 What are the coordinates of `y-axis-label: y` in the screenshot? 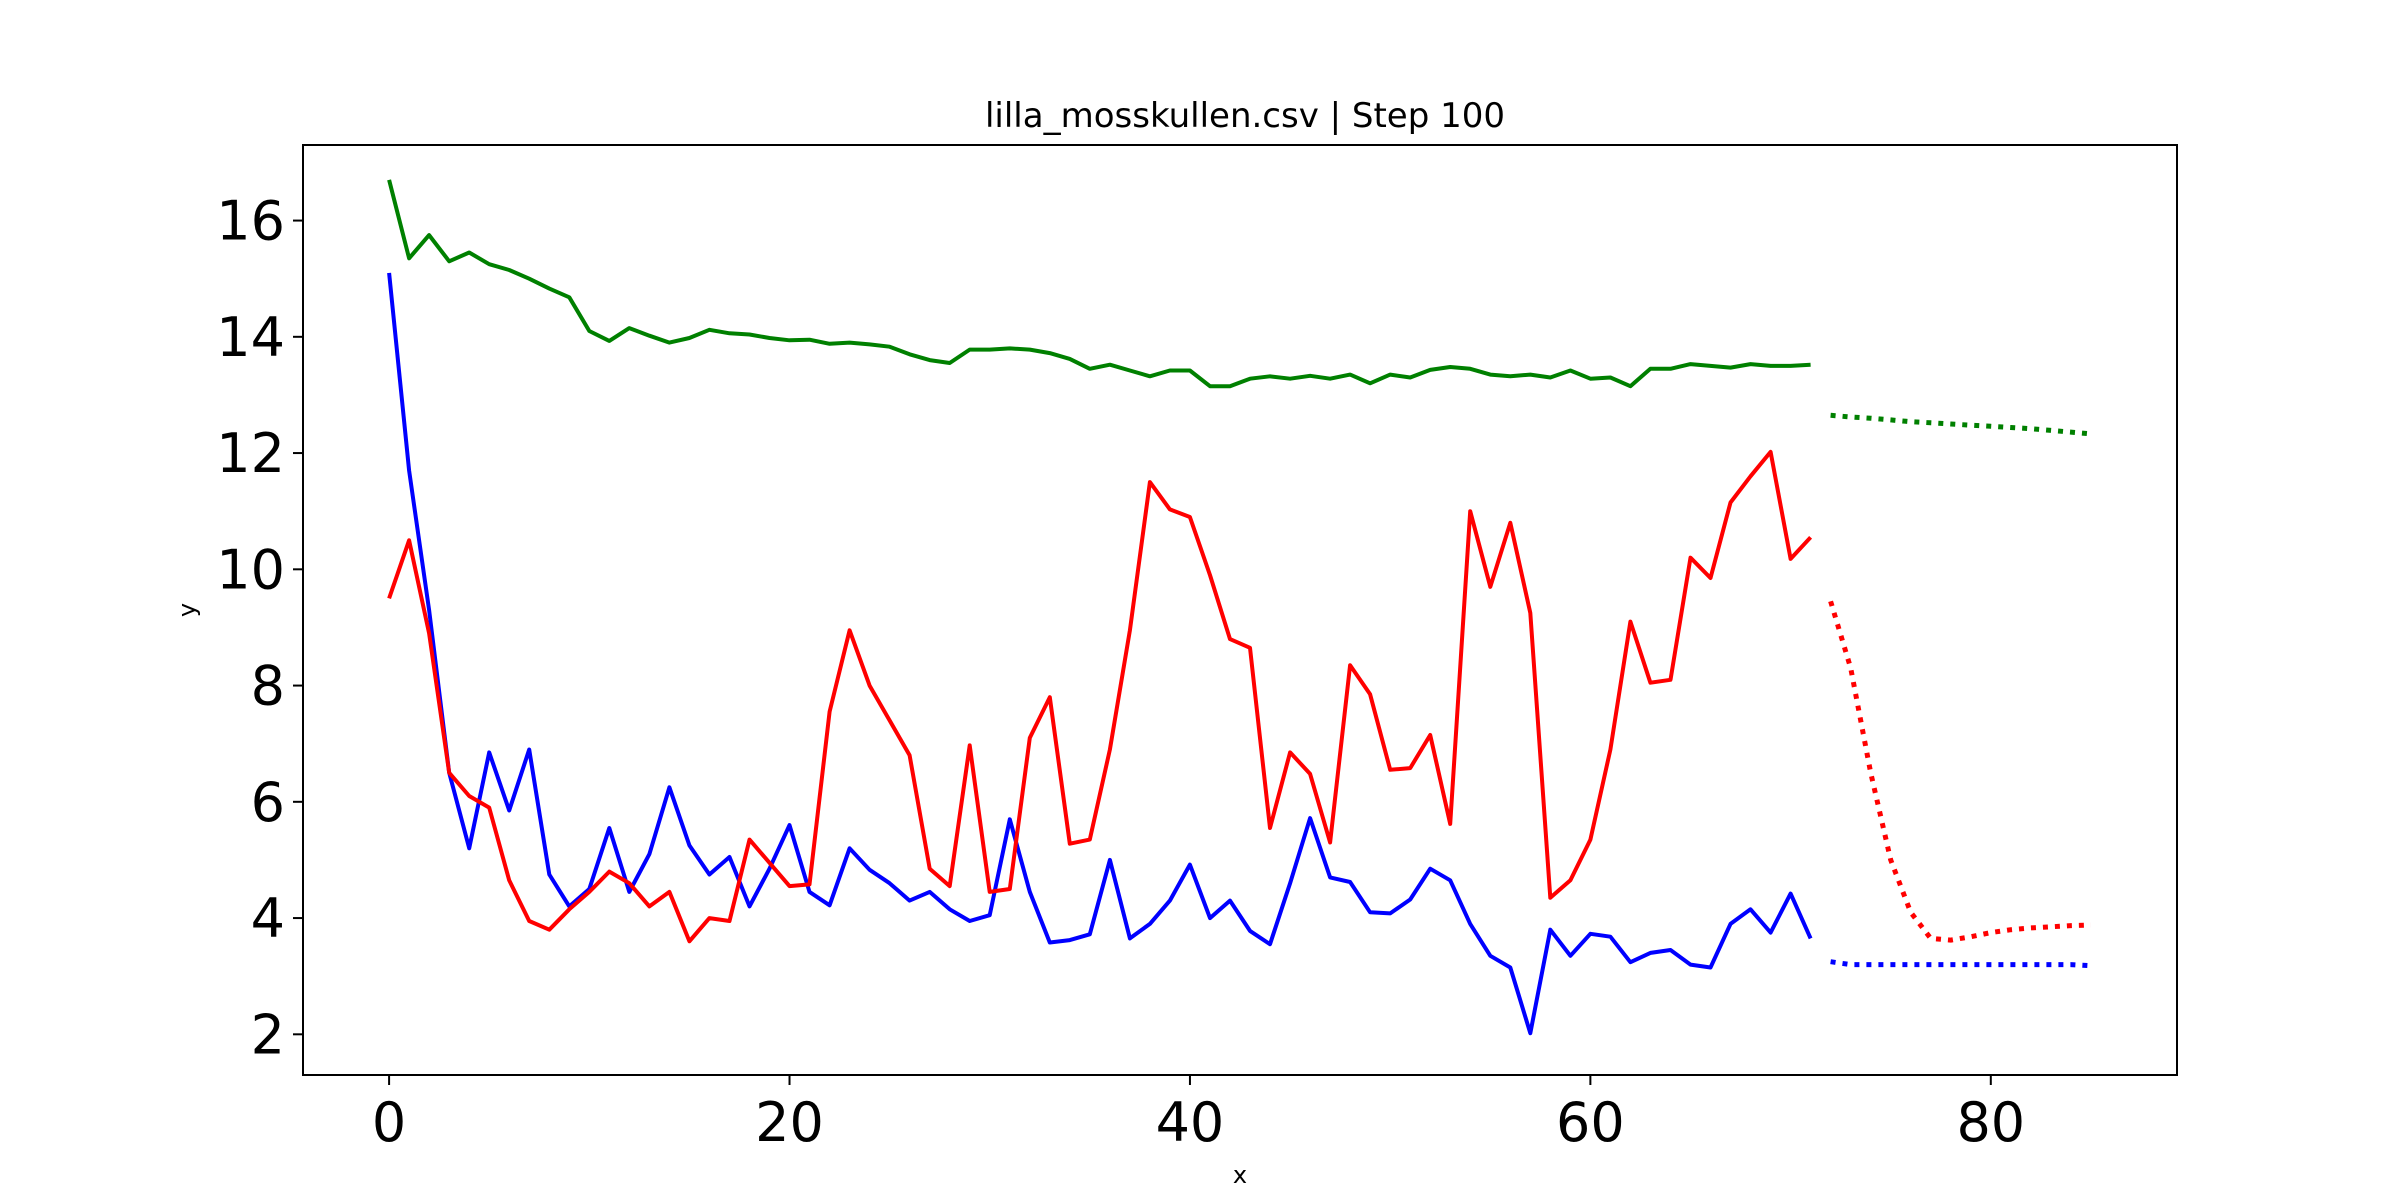 It's located at (187, 610).